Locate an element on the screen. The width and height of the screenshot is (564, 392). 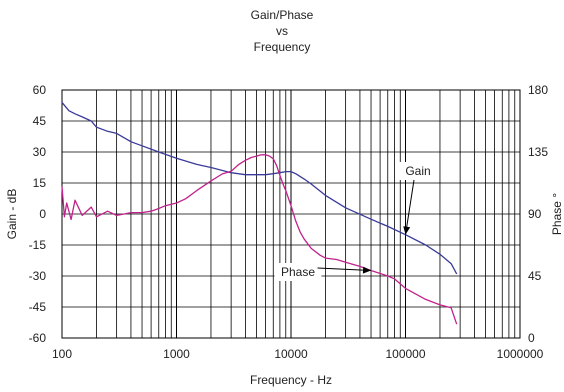
y-left-tick-label: 0 is located at coordinates (42, 214).